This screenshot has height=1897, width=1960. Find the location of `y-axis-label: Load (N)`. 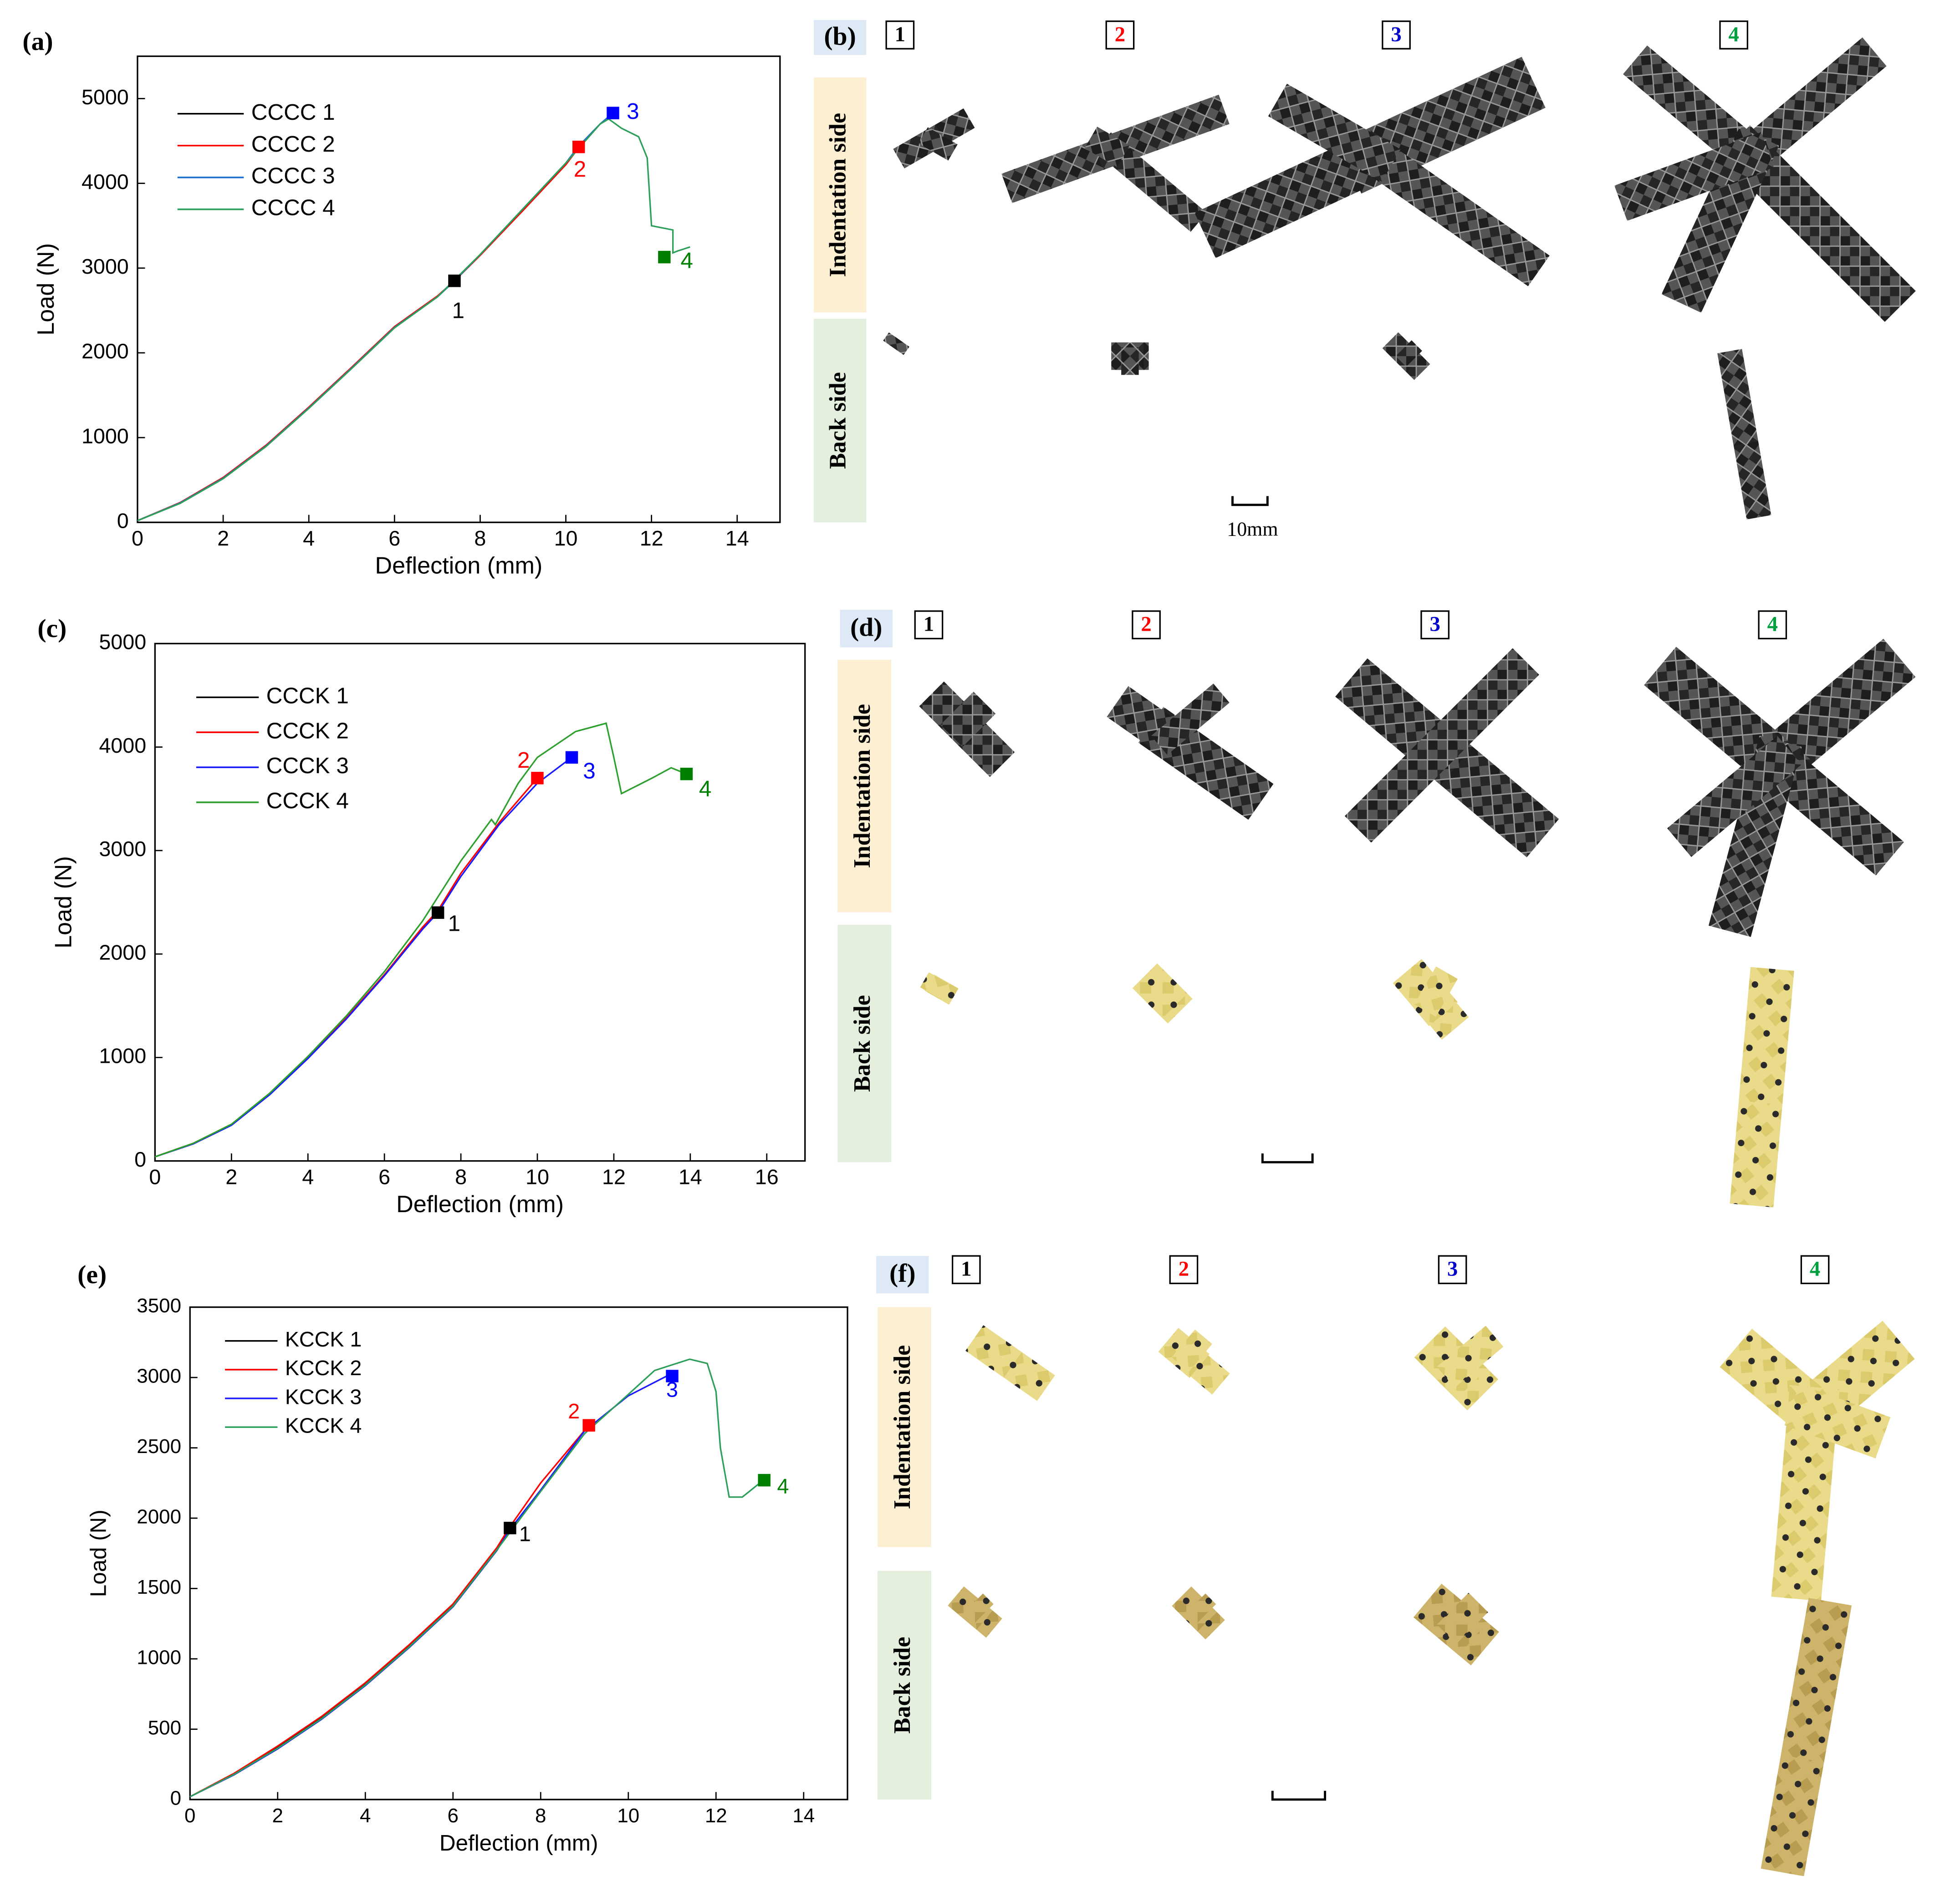

y-axis-label: Load (N) is located at coordinates (63, 902).